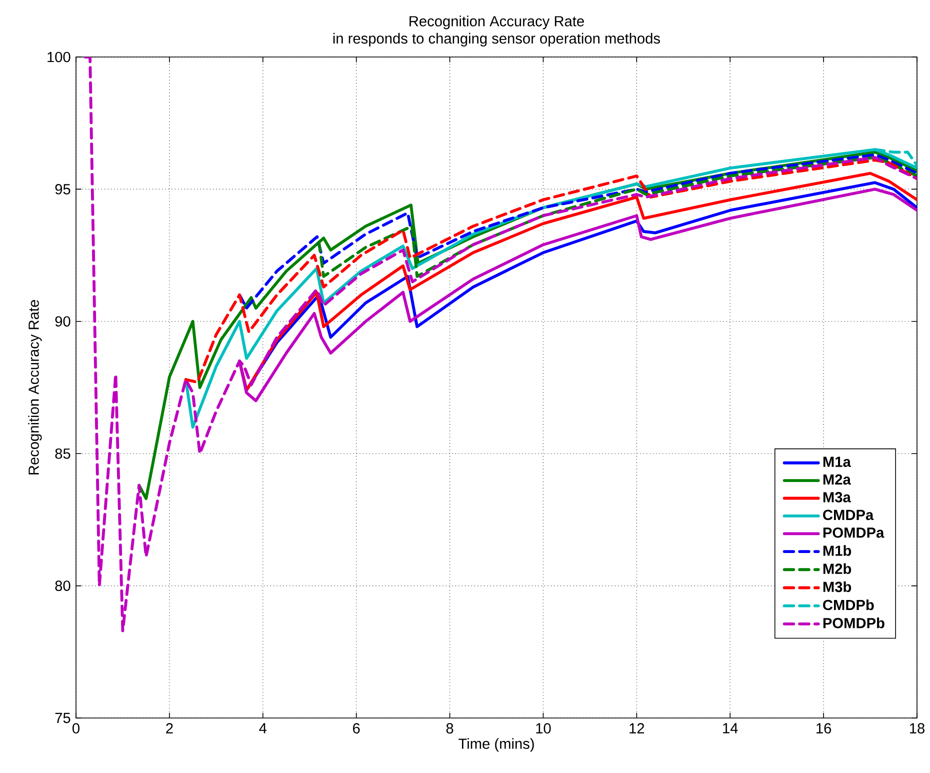 This screenshot has width=930, height=773. I want to click on y-axis-title: Recognition Accuracy Rate, so click(35, 387).